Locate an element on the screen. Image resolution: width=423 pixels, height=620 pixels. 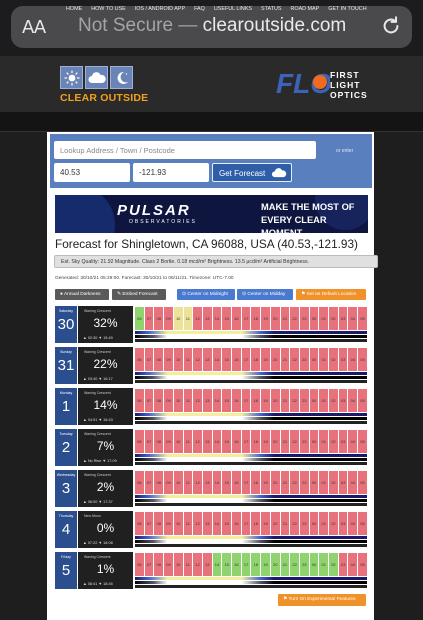
address-input: Lookup Address / Town / Postcode is located at coordinates (185, 150).